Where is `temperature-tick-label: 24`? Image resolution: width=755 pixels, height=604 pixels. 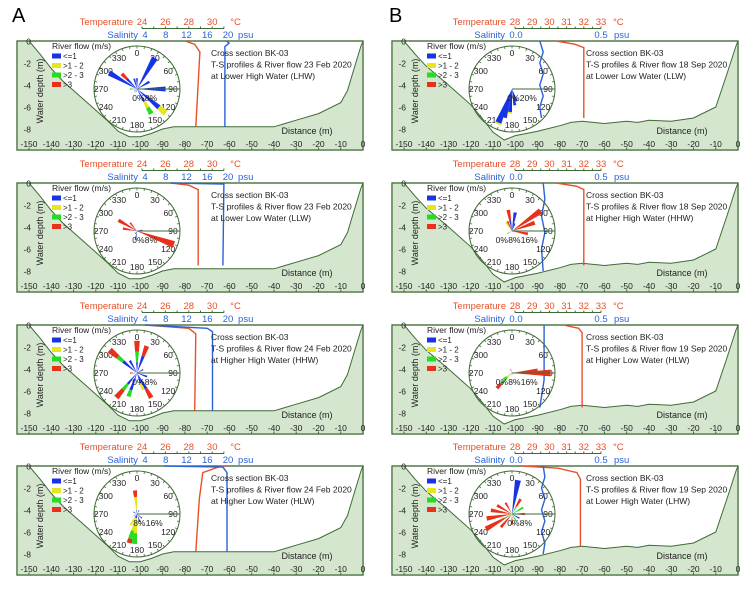
temperature-tick-label: 24 is located at coordinates (142, 306).